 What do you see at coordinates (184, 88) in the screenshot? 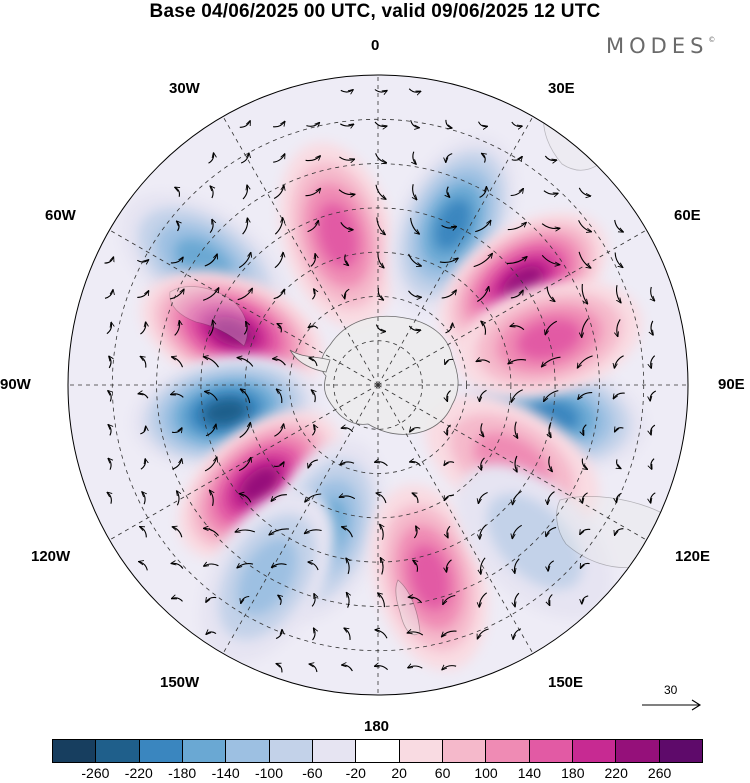
I see `lon-label-30w: 30W` at bounding box center [184, 88].